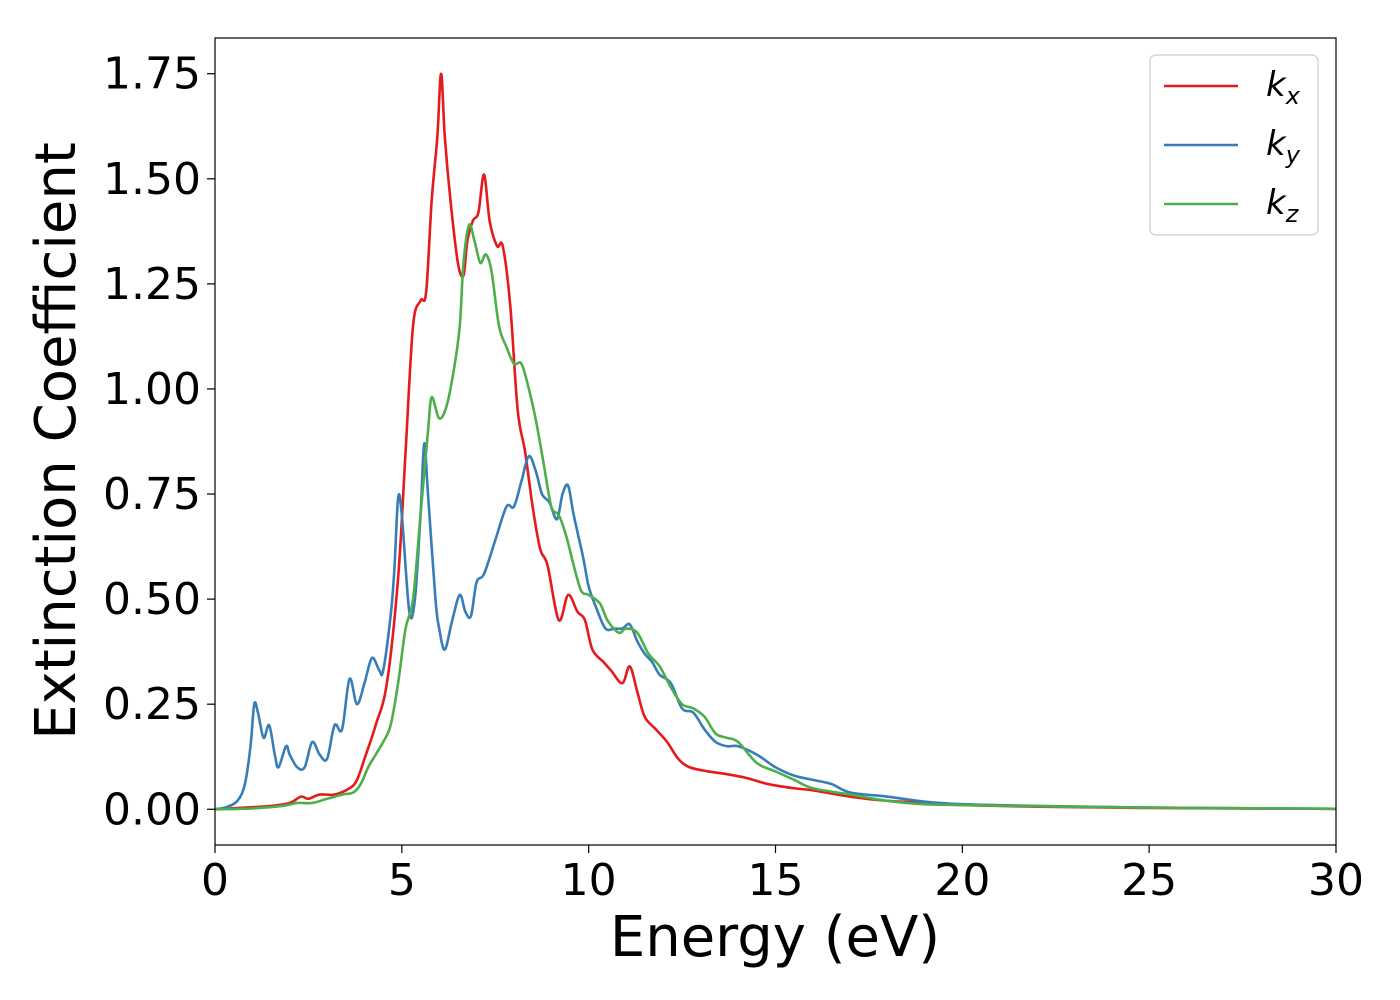 The height and width of the screenshot is (1000, 1400). What do you see at coordinates (775, 937) in the screenshot?
I see `x-axis-title: Energy (eV)` at bounding box center [775, 937].